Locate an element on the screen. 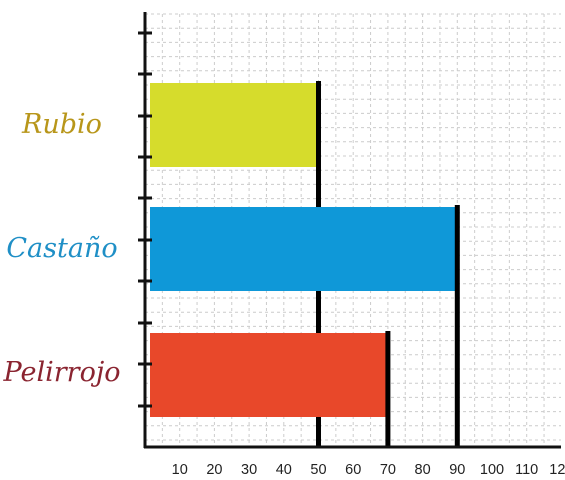 The image size is (565, 480). x-tick-label: 60 is located at coordinates (353, 470).